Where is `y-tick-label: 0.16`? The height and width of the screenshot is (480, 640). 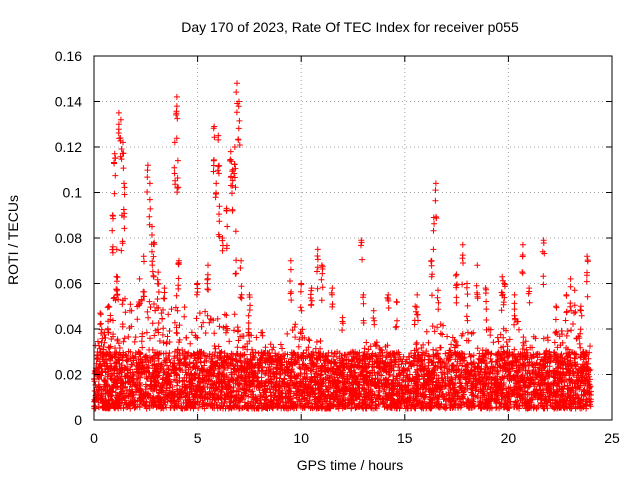 y-tick-label: 0.16 is located at coordinates (68, 56).